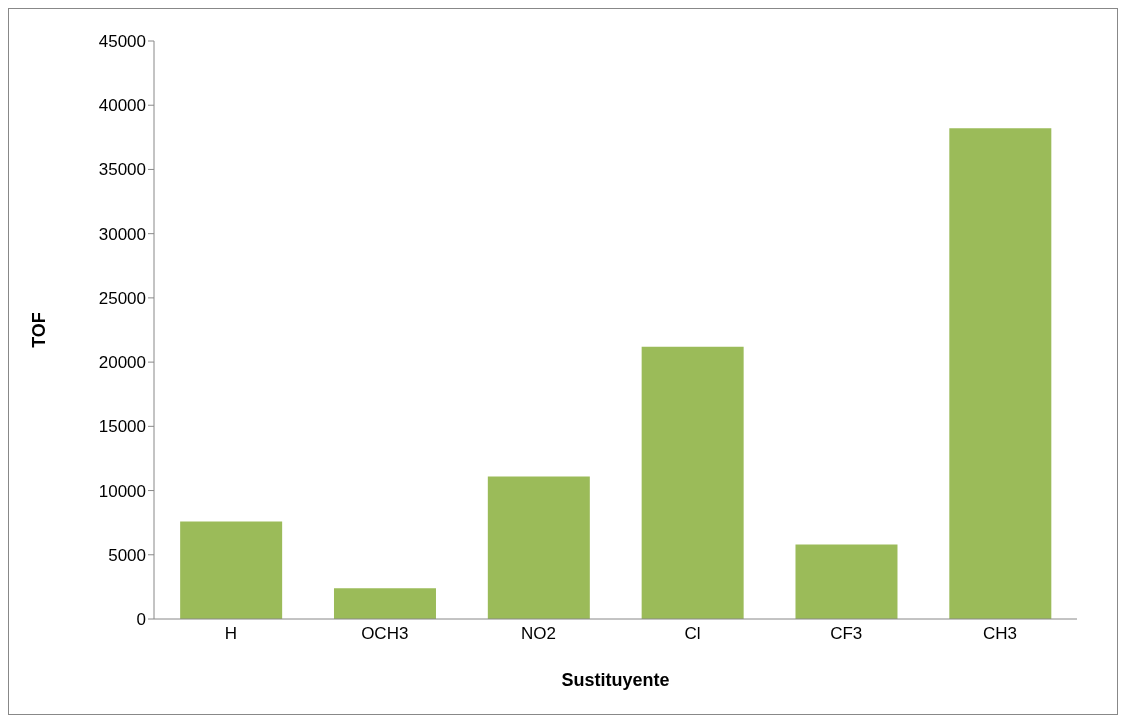  Describe the element at coordinates (231, 634) in the screenshot. I see `x-tick-label: H` at that location.